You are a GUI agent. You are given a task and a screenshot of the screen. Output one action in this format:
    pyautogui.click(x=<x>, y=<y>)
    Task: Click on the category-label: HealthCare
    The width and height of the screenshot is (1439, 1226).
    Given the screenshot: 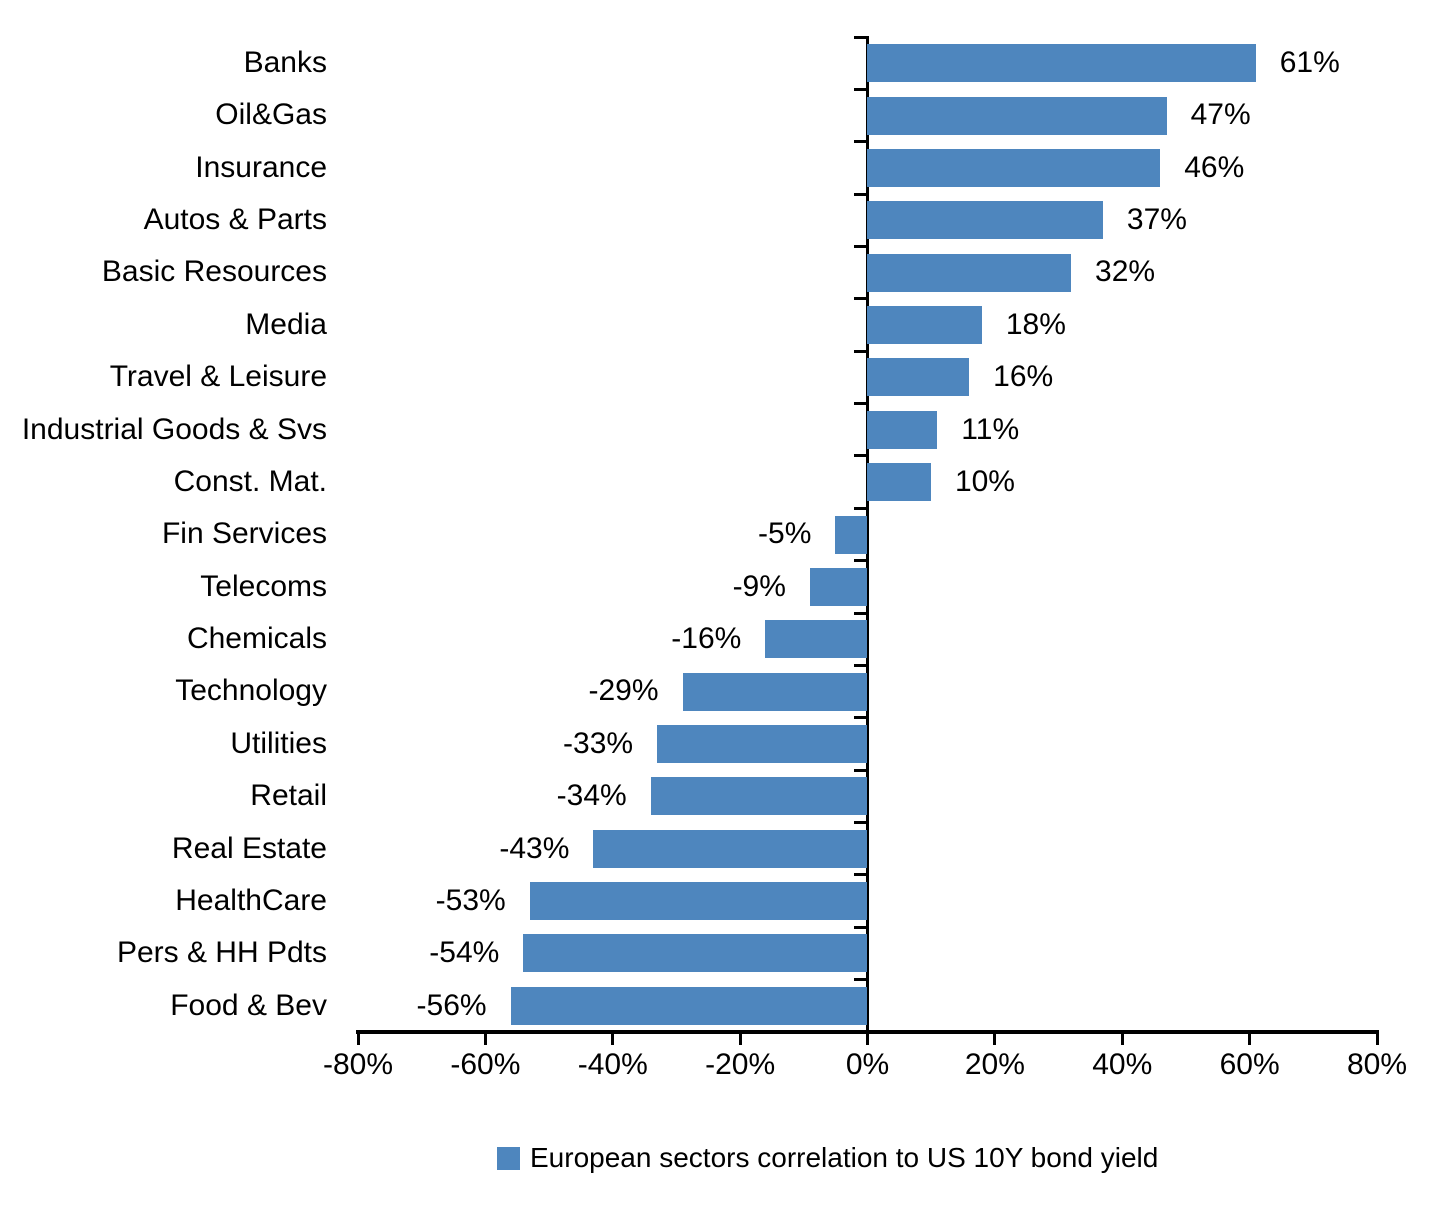 What is the action you would take?
    pyautogui.click(x=251, y=900)
    